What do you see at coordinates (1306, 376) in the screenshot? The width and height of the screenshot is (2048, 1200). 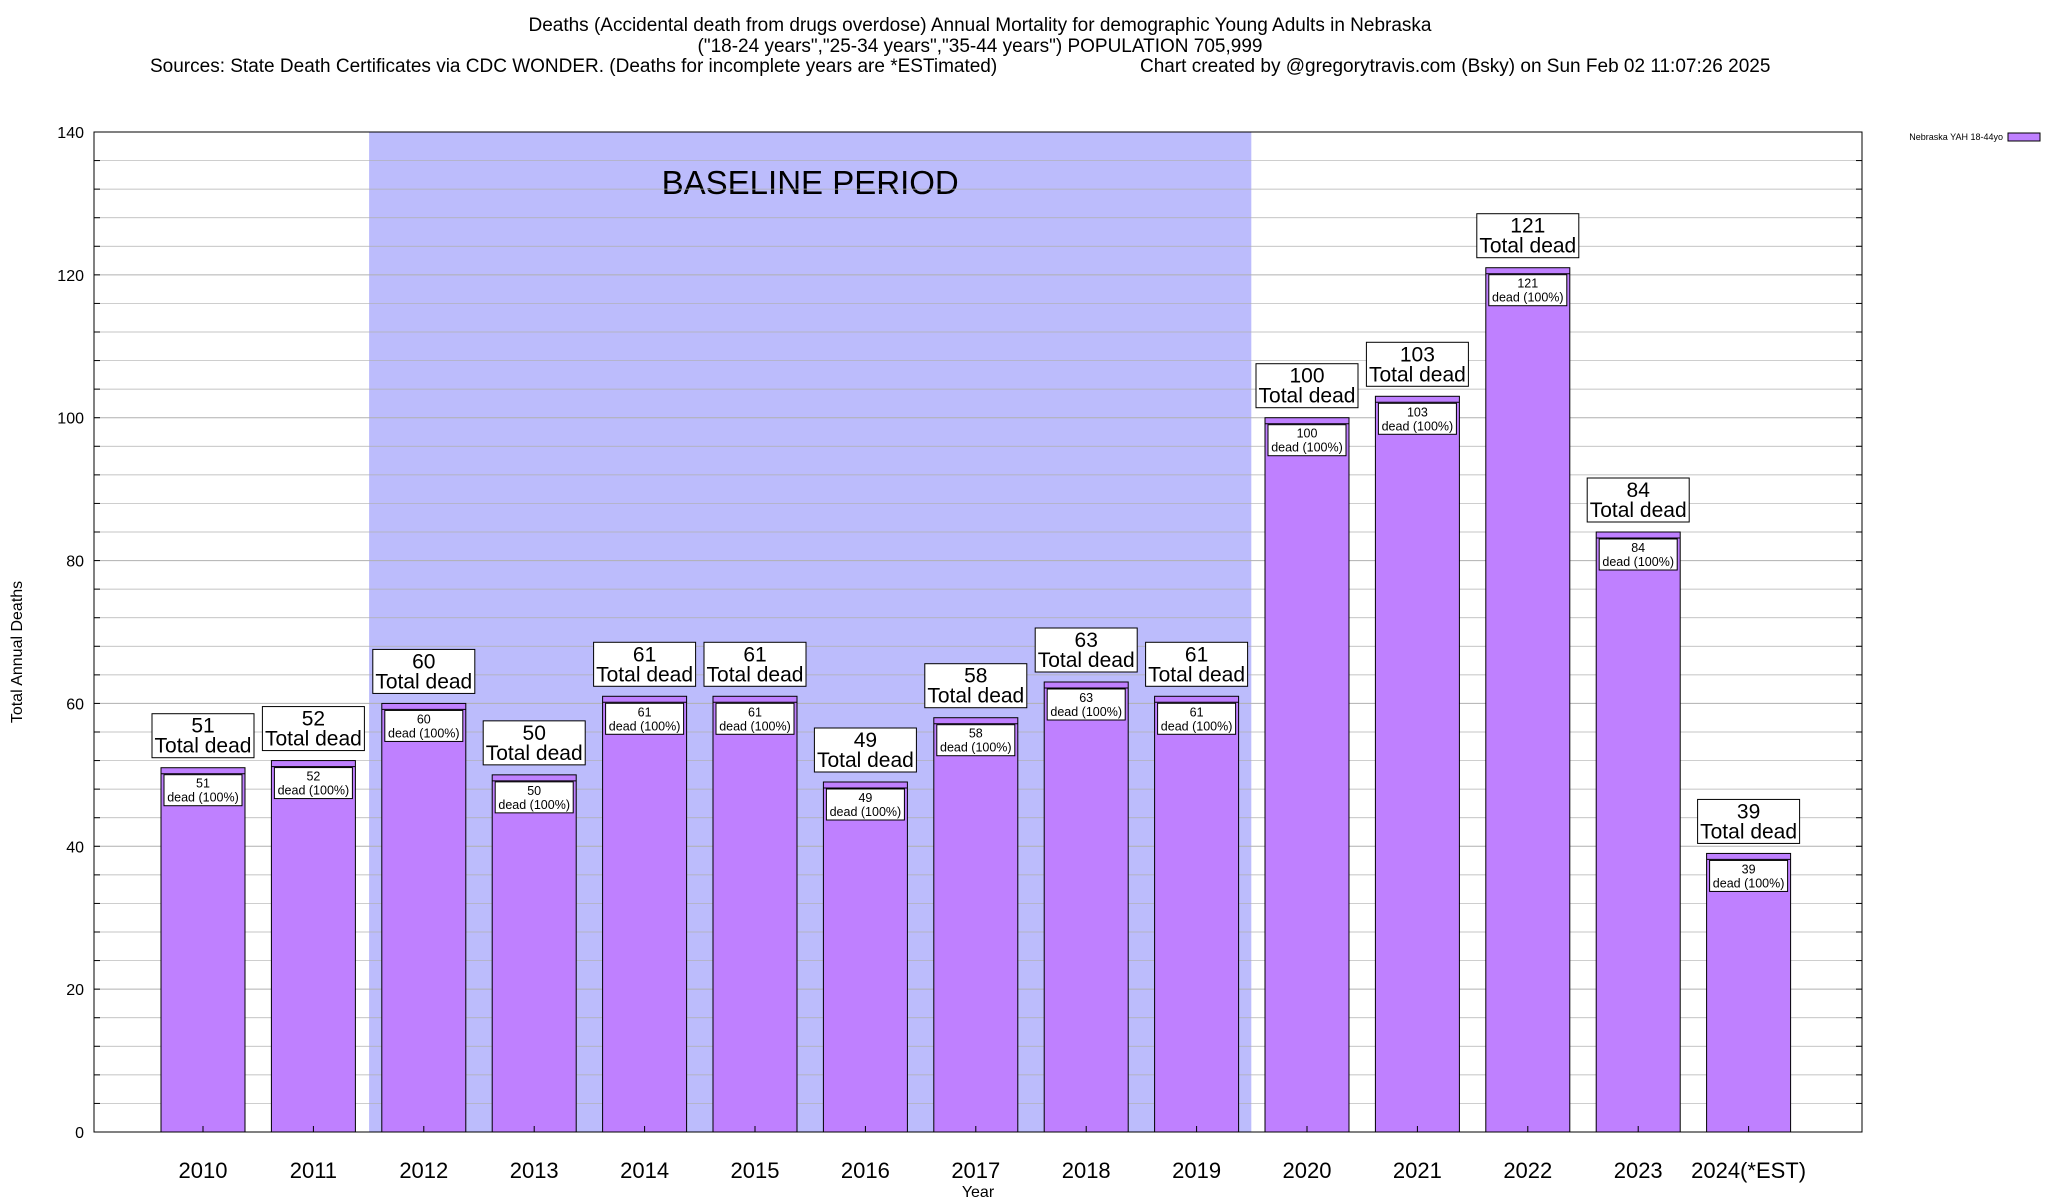 I see `total-label-value: 100` at bounding box center [1306, 376].